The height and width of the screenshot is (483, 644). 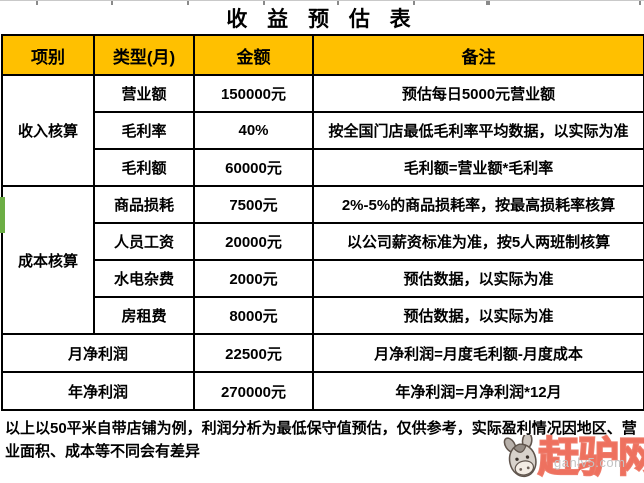 What do you see at coordinates (48, 260) in the screenshot?
I see `cell-cost-group: 成本核算` at bounding box center [48, 260].